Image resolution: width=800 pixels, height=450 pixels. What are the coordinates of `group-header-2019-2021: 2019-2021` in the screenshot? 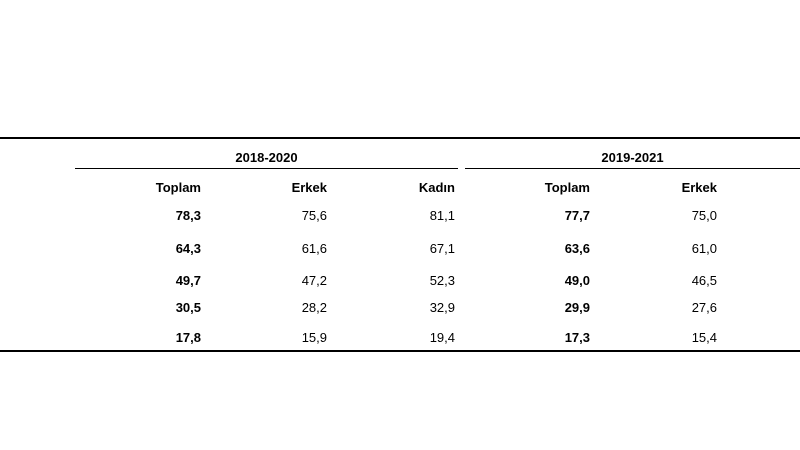 It's located at (632, 157).